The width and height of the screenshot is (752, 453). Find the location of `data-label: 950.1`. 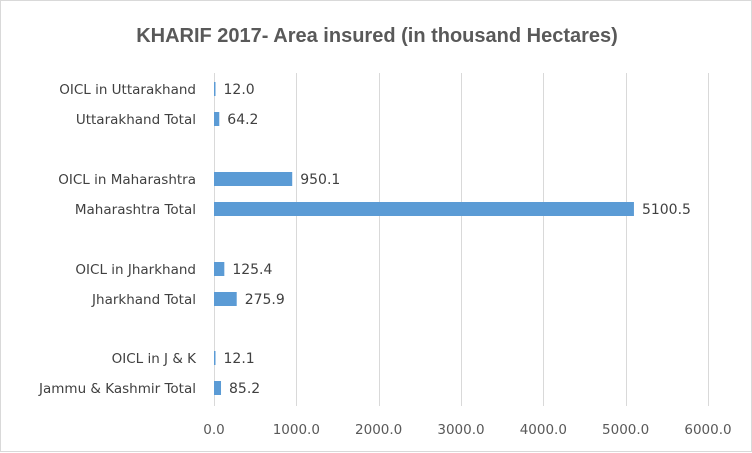

data-label: 950.1 is located at coordinates (320, 180).